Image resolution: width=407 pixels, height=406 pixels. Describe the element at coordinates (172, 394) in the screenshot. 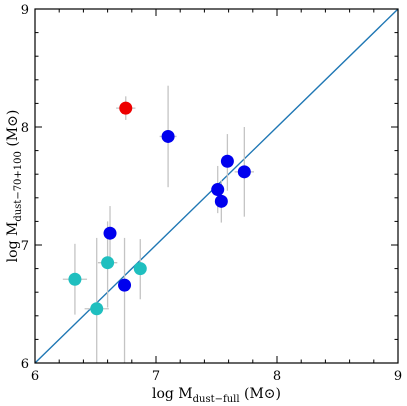

I see `x-axis-label-main: log M` at that location.